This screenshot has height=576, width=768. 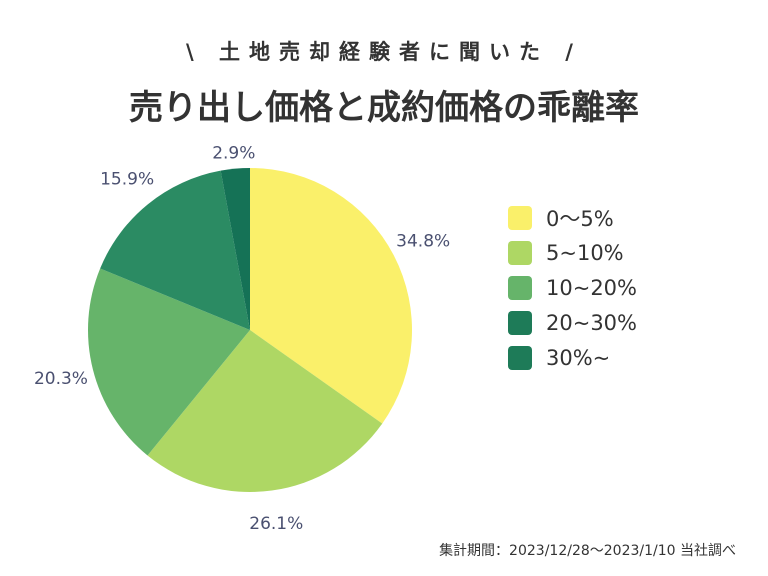 I want to click on chart-title: 売り出し価格と成約価格の乖離率, so click(x=384, y=108).